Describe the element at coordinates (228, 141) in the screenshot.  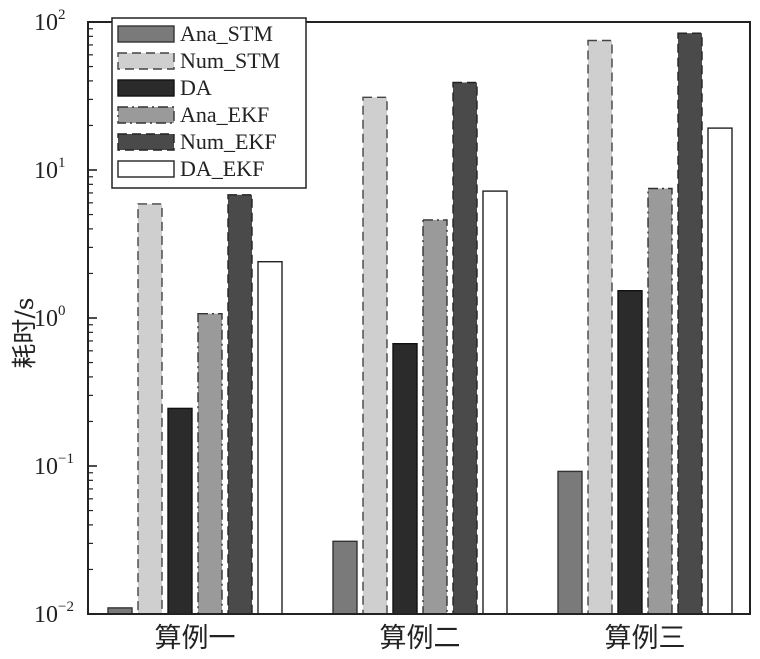
I see `legend-label: Num_EKF` at that location.